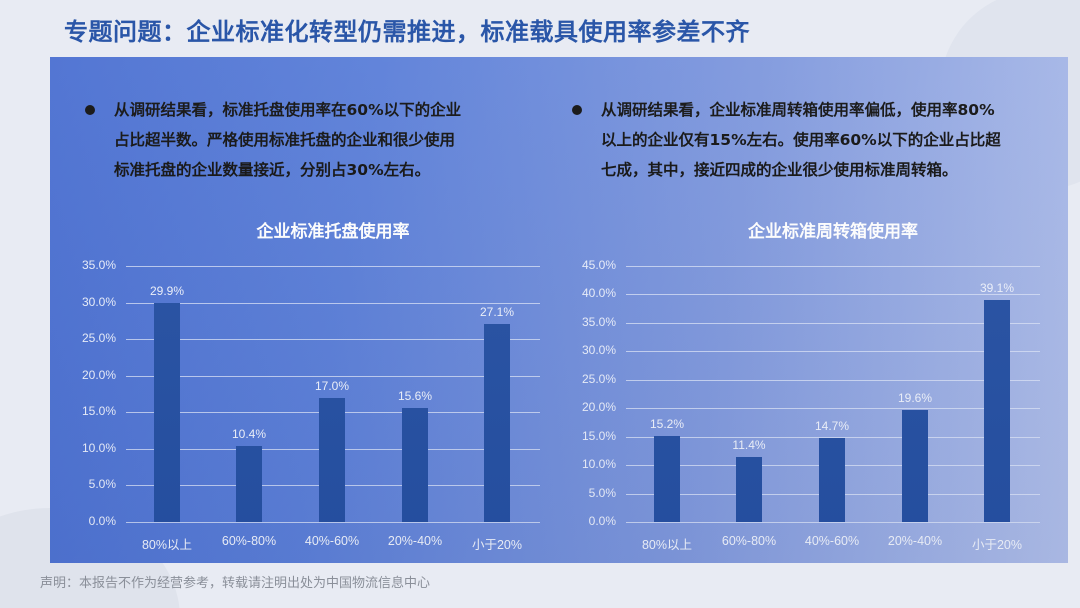  I want to click on y-axis-tick: 40.0%, so click(598, 293).